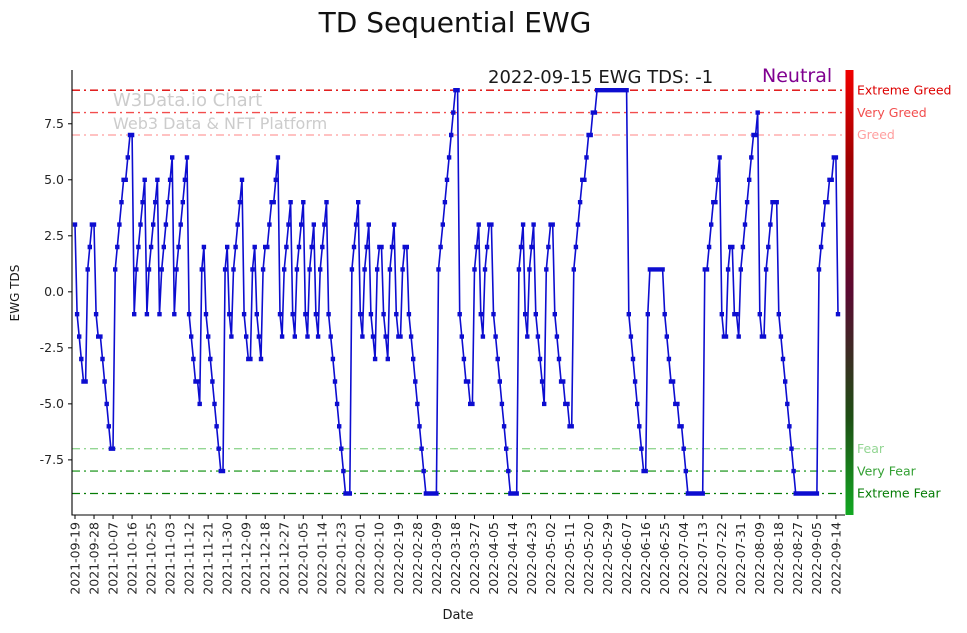 This screenshot has width=967, height=633. What do you see at coordinates (892, 112) in the screenshot?
I see `svg-text: Very Greed` at bounding box center [892, 112].